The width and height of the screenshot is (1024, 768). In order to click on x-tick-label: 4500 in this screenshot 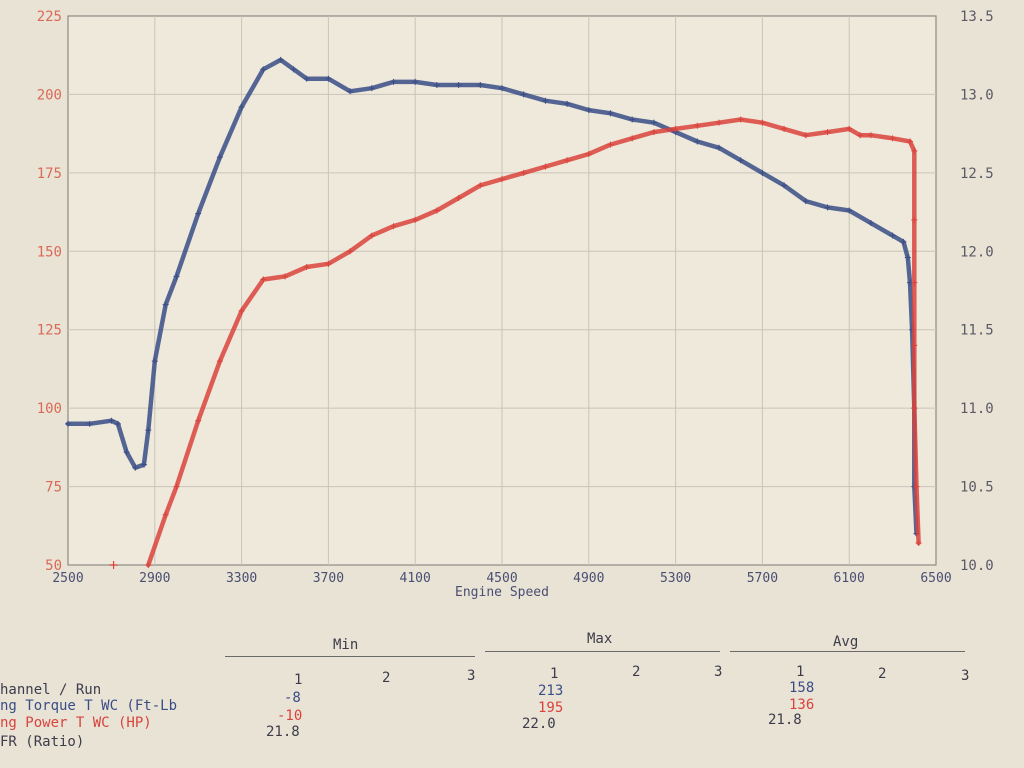, I will do `click(501, 578)`.